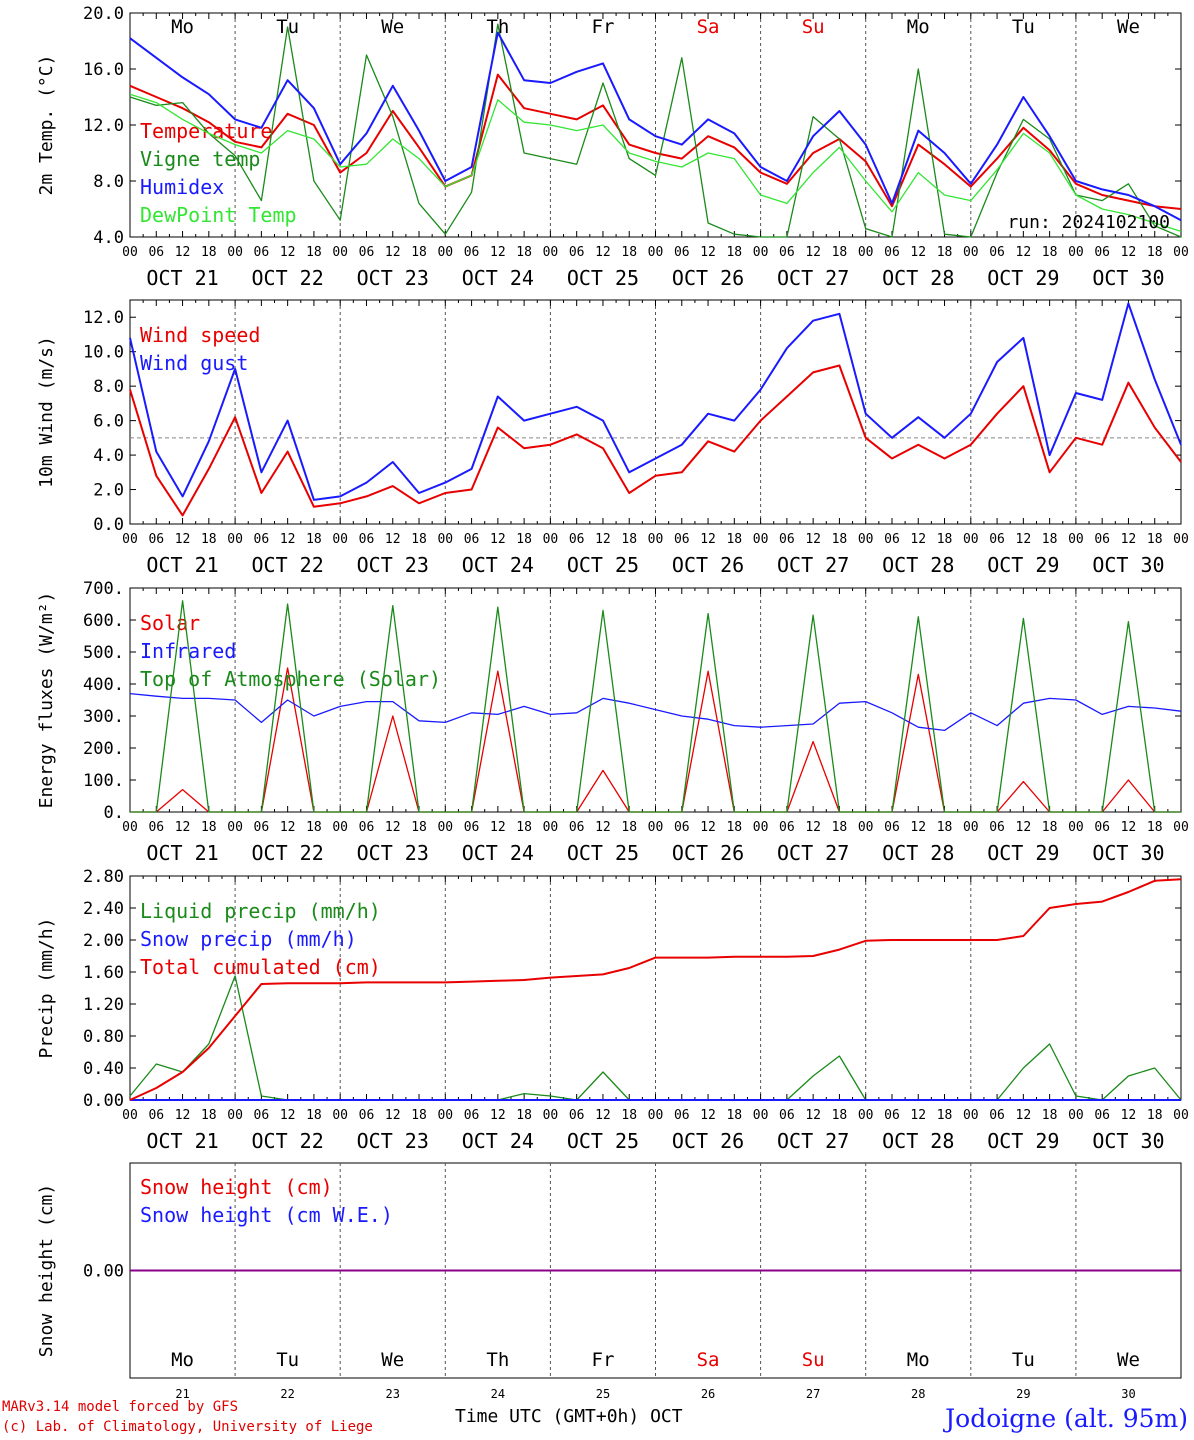 The width and height of the screenshot is (1194, 1440). I want to click on day-name: Su, so click(813, 1360).